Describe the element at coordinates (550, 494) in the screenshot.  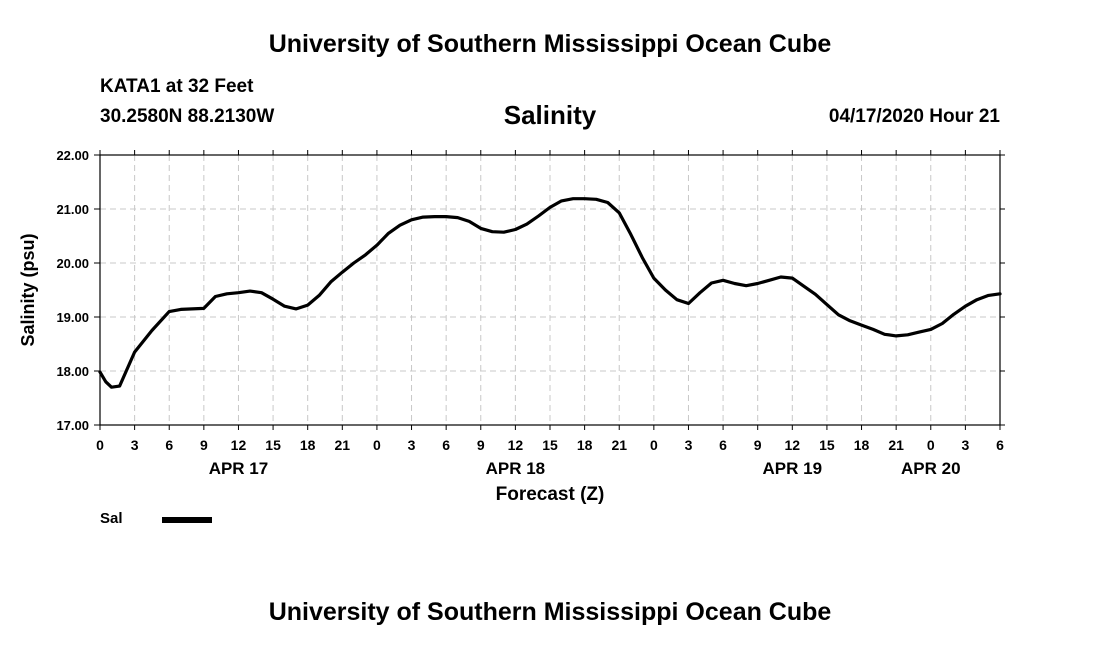
I see `x-axis-label: Forecast (Z)` at that location.